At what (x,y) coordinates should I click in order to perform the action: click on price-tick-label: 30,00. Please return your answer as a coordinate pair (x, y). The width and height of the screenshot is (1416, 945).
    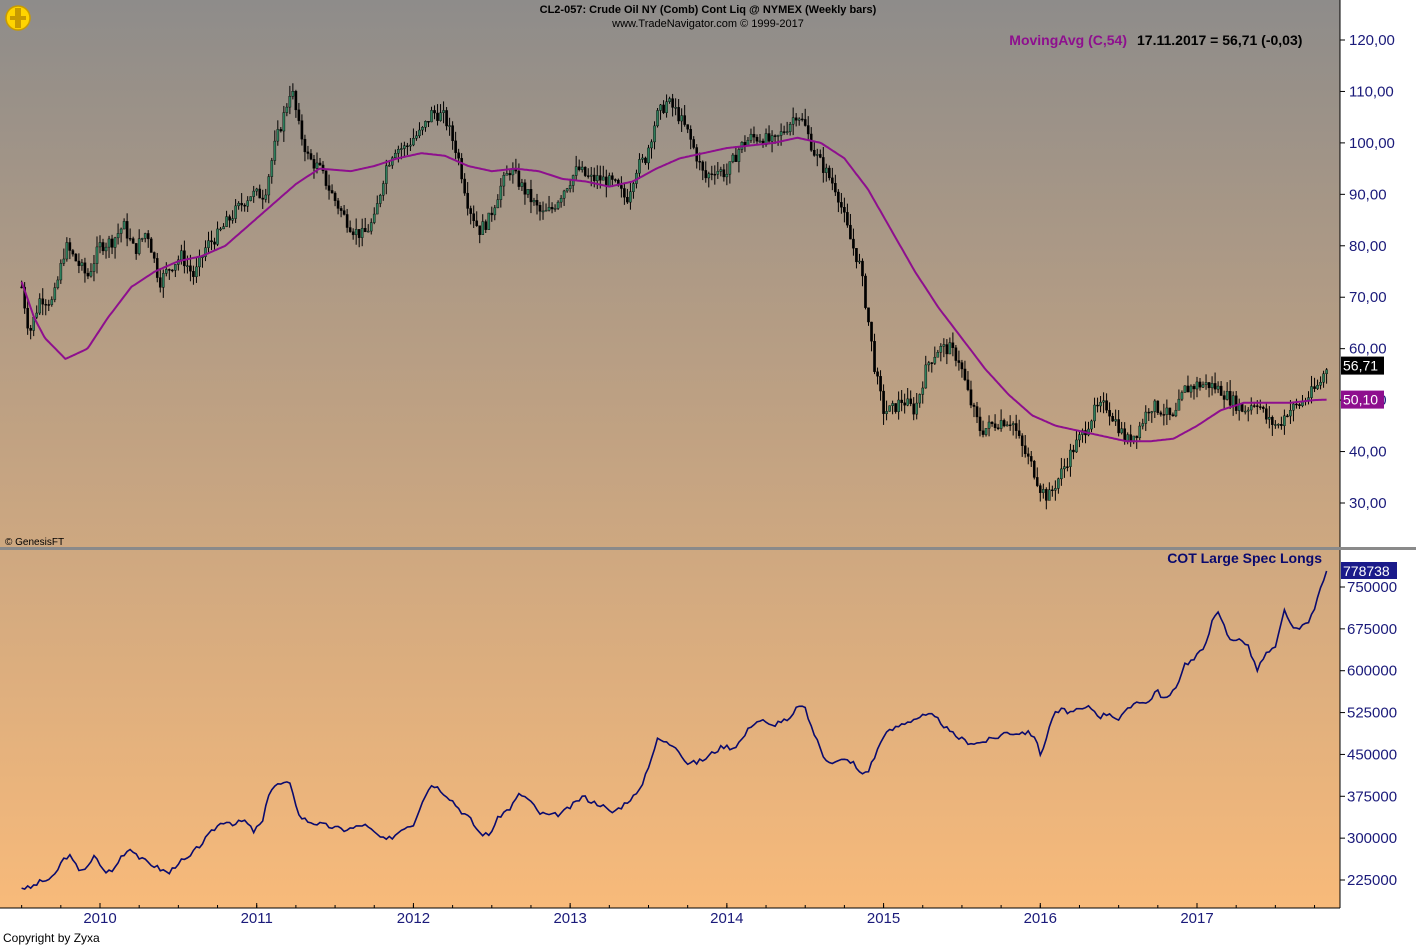
    Looking at the image, I should click on (1368, 503).